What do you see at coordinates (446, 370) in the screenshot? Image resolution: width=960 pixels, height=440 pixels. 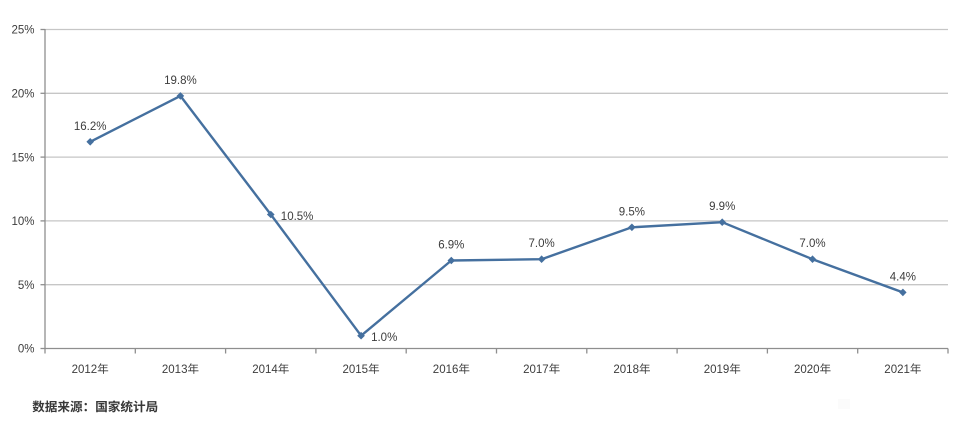 I see `svg-text: 2016` at bounding box center [446, 370].